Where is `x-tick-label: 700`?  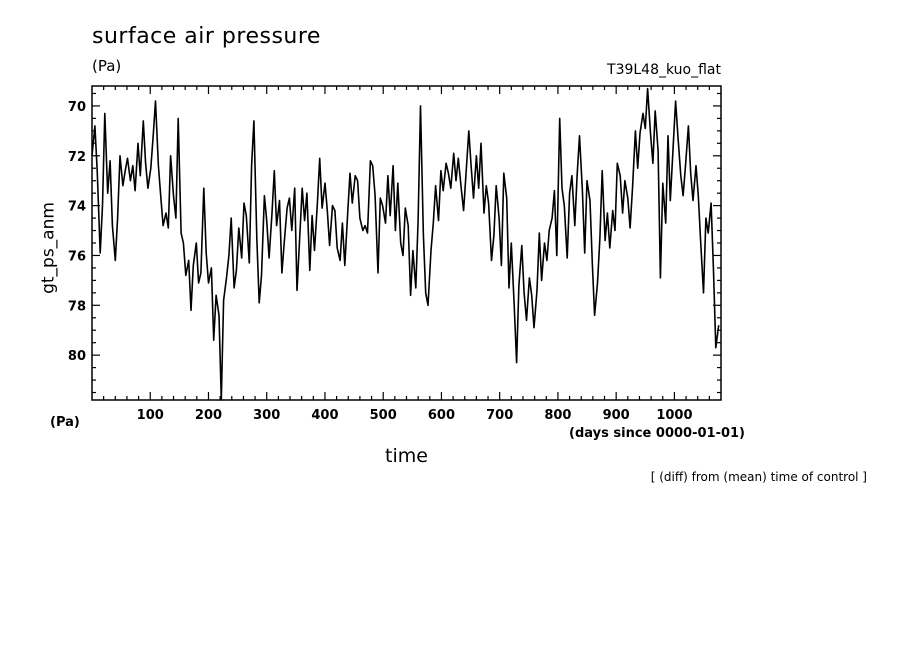
x-tick-label: 700 is located at coordinates (499, 415).